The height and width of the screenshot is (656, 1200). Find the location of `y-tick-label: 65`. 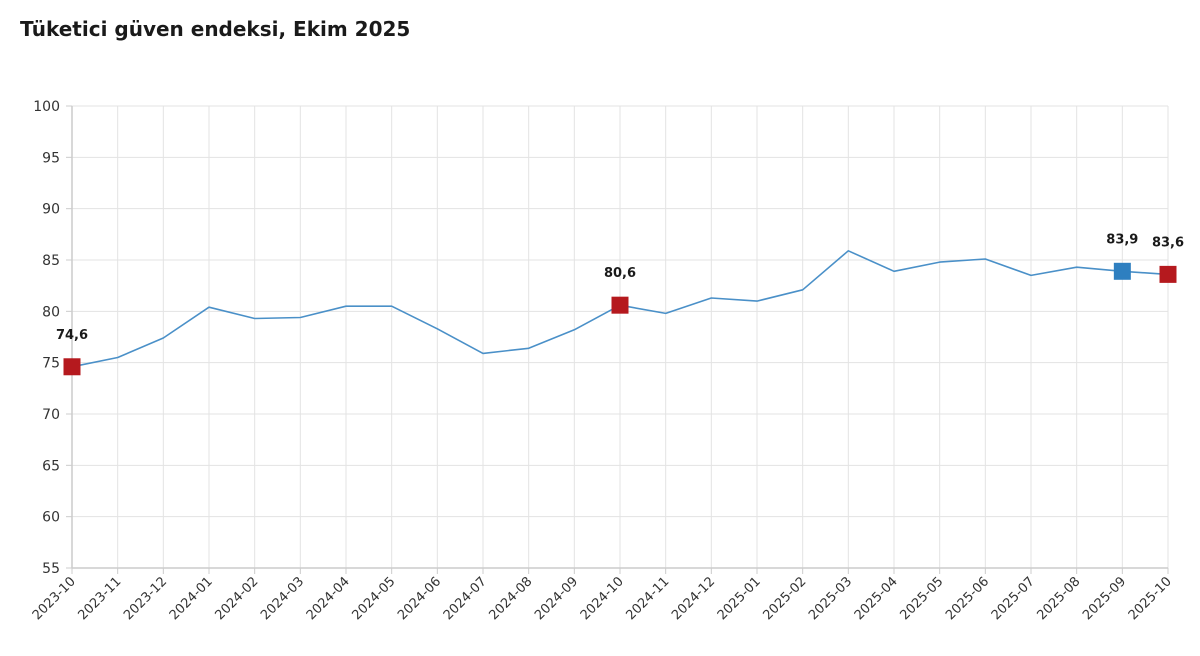

y-tick-label: 65 is located at coordinates (51, 466).